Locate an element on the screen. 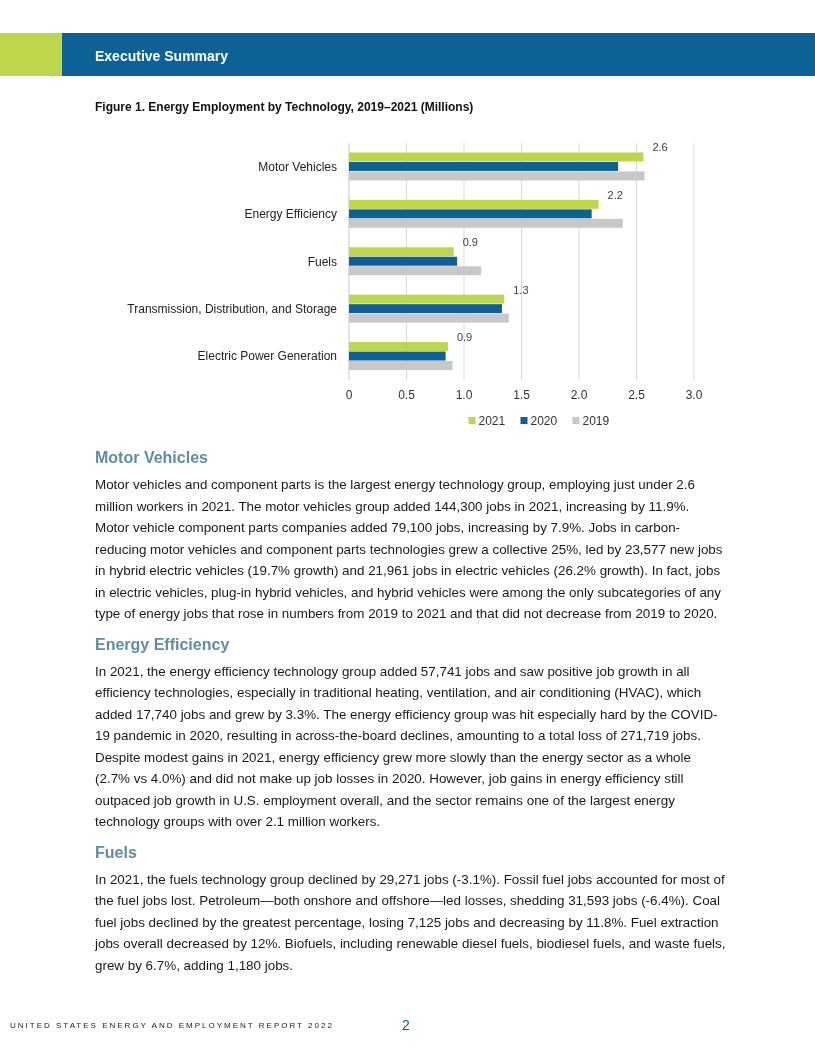 The height and width of the screenshot is (1055, 815). x-tick-label: 1.5 is located at coordinates (522, 395).